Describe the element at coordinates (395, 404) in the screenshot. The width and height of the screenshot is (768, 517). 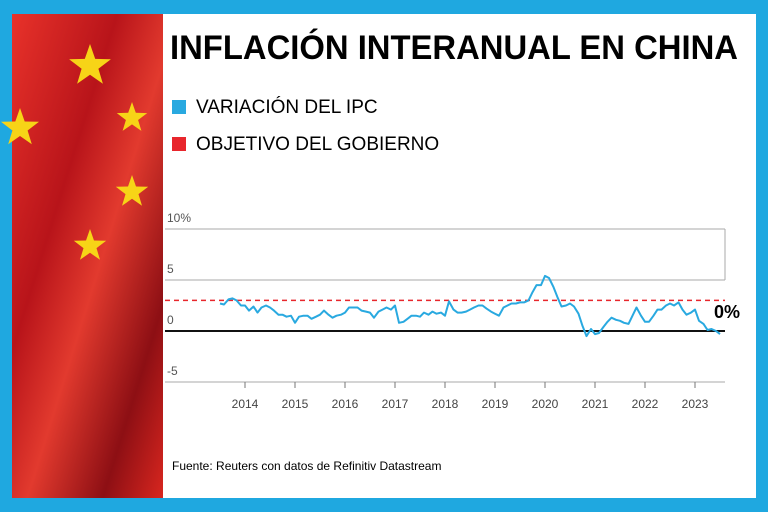
I see `x-tick-label: 2017` at that location.